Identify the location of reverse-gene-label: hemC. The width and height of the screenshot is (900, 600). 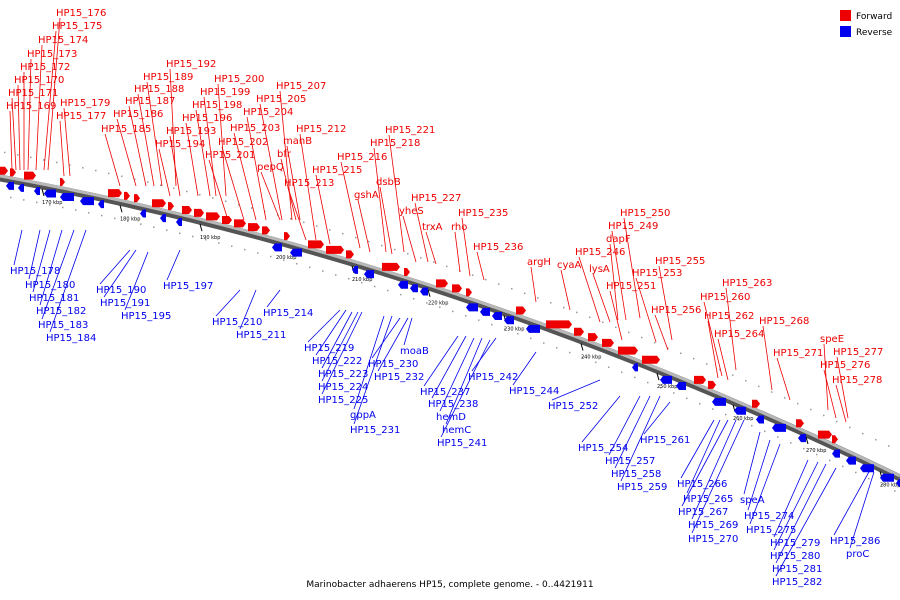
(456, 430).